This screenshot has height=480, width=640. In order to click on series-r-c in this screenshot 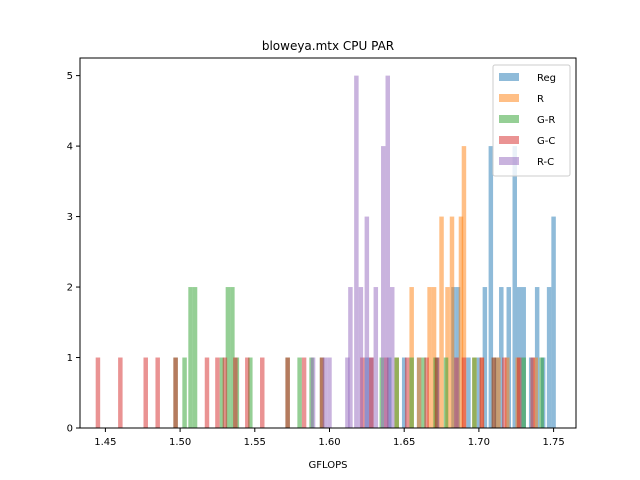, I will do `click(352, 252)`.